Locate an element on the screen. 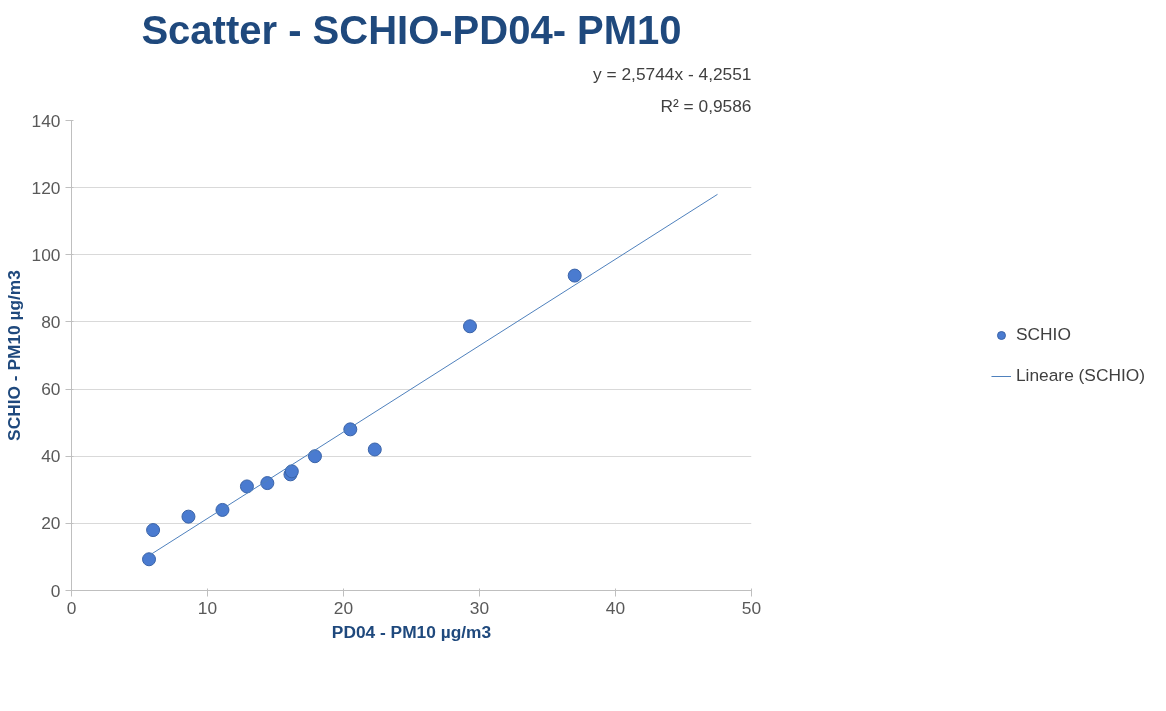 This screenshot has height=711, width=1166. y-axis-title: SCHIO - PM10 µg/m3 is located at coordinates (13, 355).